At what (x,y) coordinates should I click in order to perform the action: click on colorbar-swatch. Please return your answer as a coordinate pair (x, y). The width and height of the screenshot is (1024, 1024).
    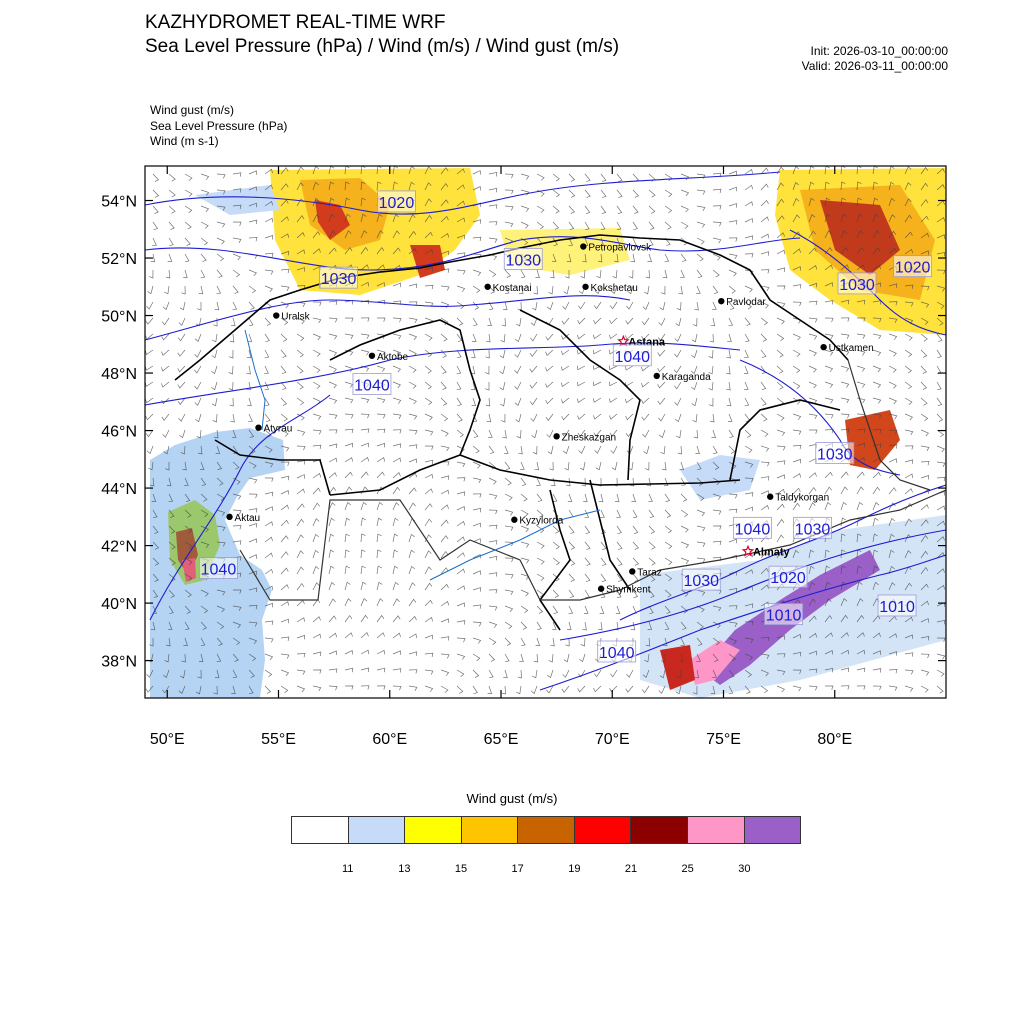
    Looking at the image, I should click on (603, 830).